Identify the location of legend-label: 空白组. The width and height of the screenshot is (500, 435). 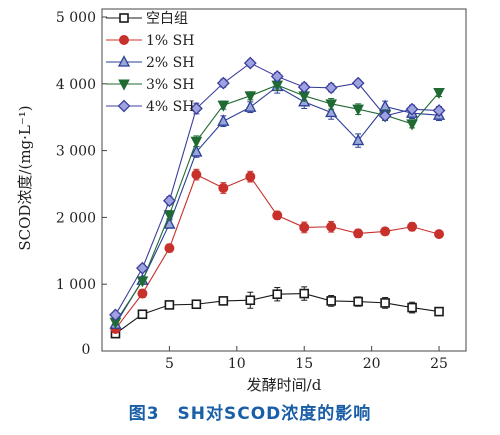
(167, 19).